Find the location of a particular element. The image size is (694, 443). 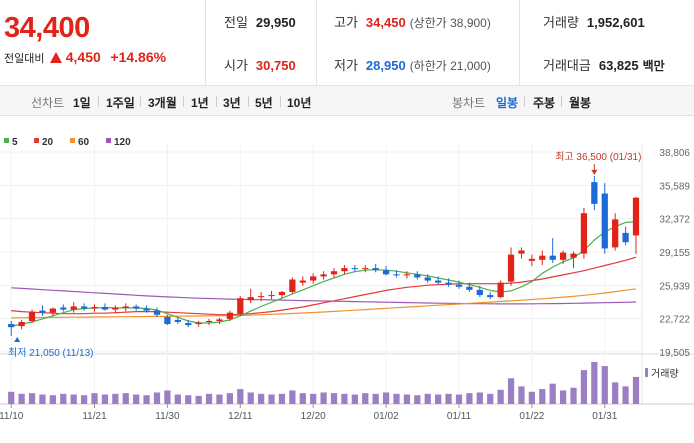

stat-trading-value: 거래대금 63,825 백만 is located at coordinates (604, 65).